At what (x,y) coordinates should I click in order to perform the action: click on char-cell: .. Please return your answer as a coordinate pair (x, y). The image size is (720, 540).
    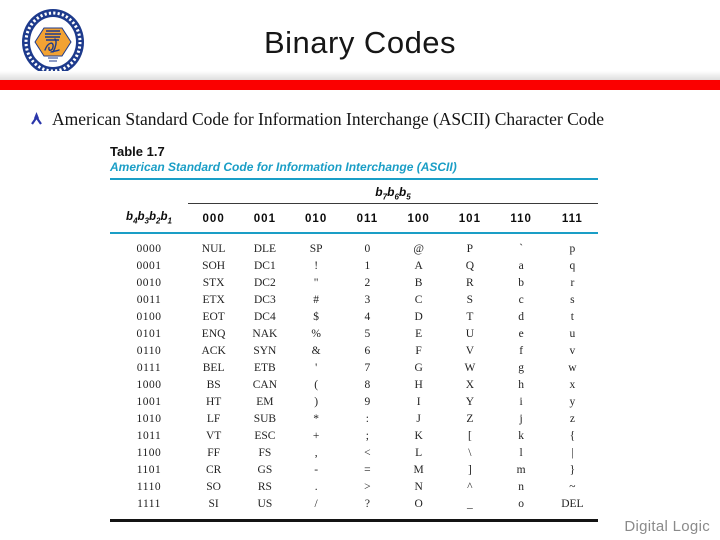
    Looking at the image, I should click on (316, 487).